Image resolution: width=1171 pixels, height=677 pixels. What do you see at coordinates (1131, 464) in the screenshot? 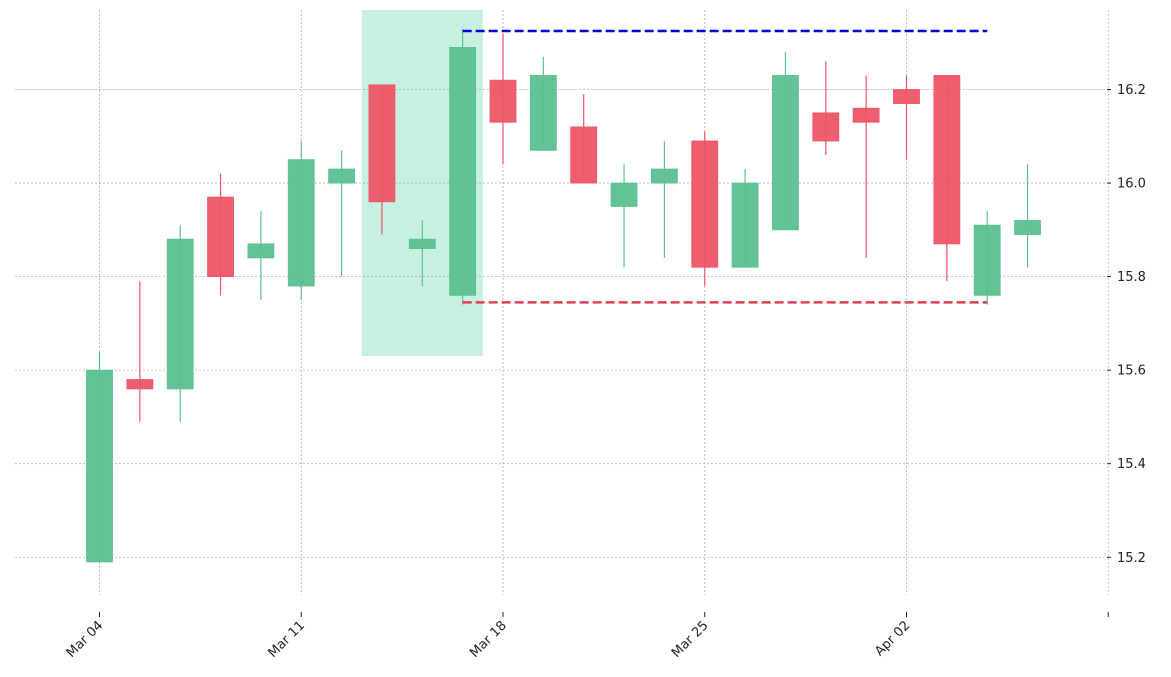
I see `y-tick-label: 15.4` at bounding box center [1131, 464].